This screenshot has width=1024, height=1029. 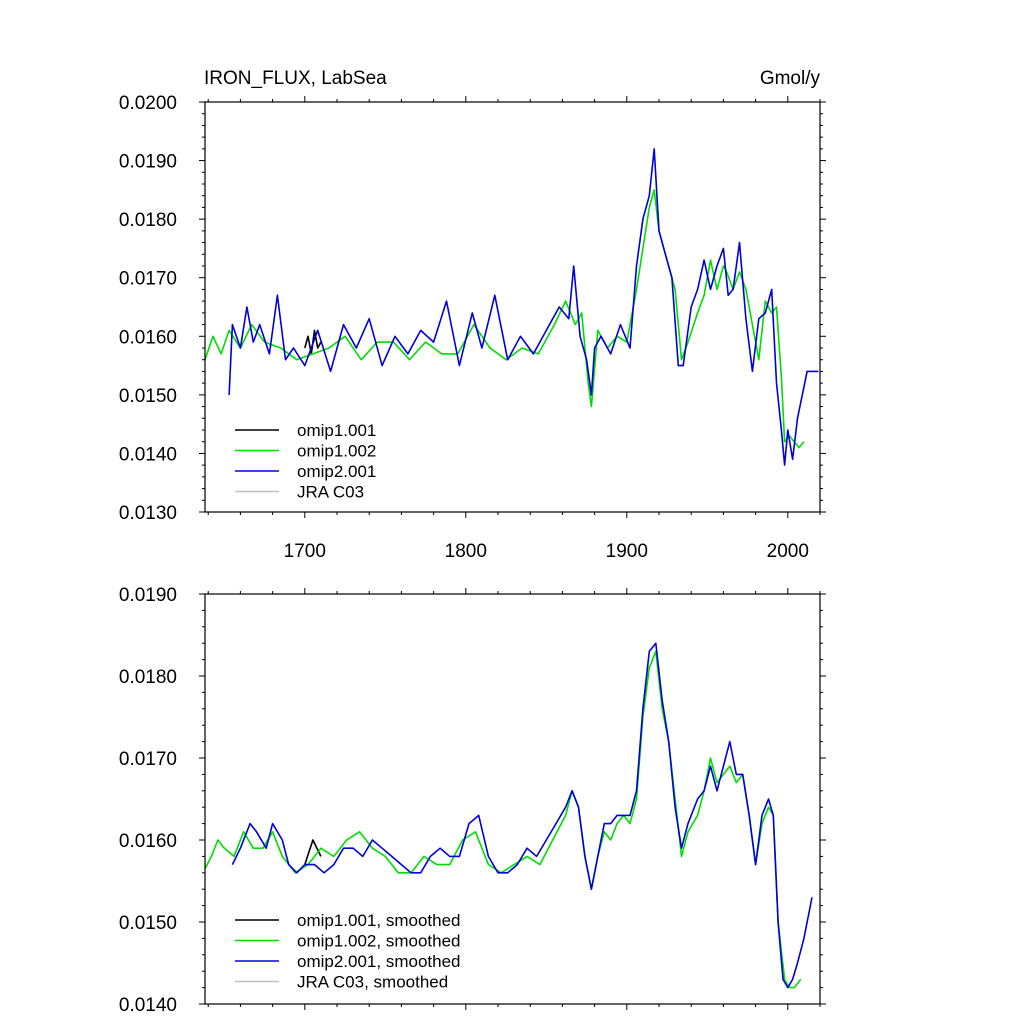 What do you see at coordinates (379, 961) in the screenshot?
I see `legend-label: omip2.001, smoothed` at bounding box center [379, 961].